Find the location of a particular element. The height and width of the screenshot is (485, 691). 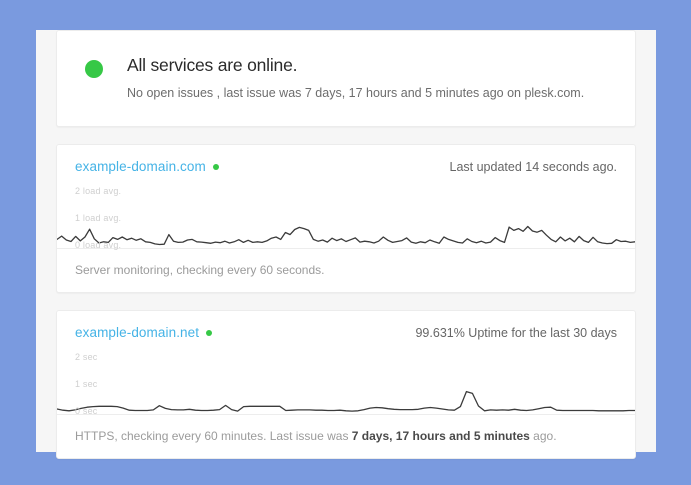

axis-tick-2: 2 load avg. is located at coordinates (98, 191).